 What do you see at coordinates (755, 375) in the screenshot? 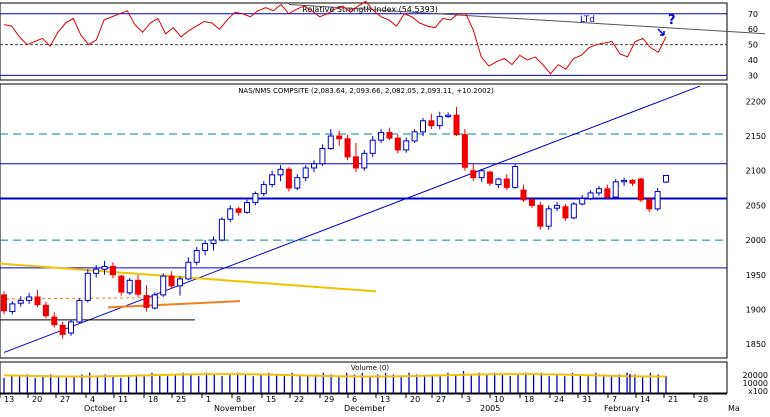
I see `volume-tick-20000: 20000` at bounding box center [755, 375].